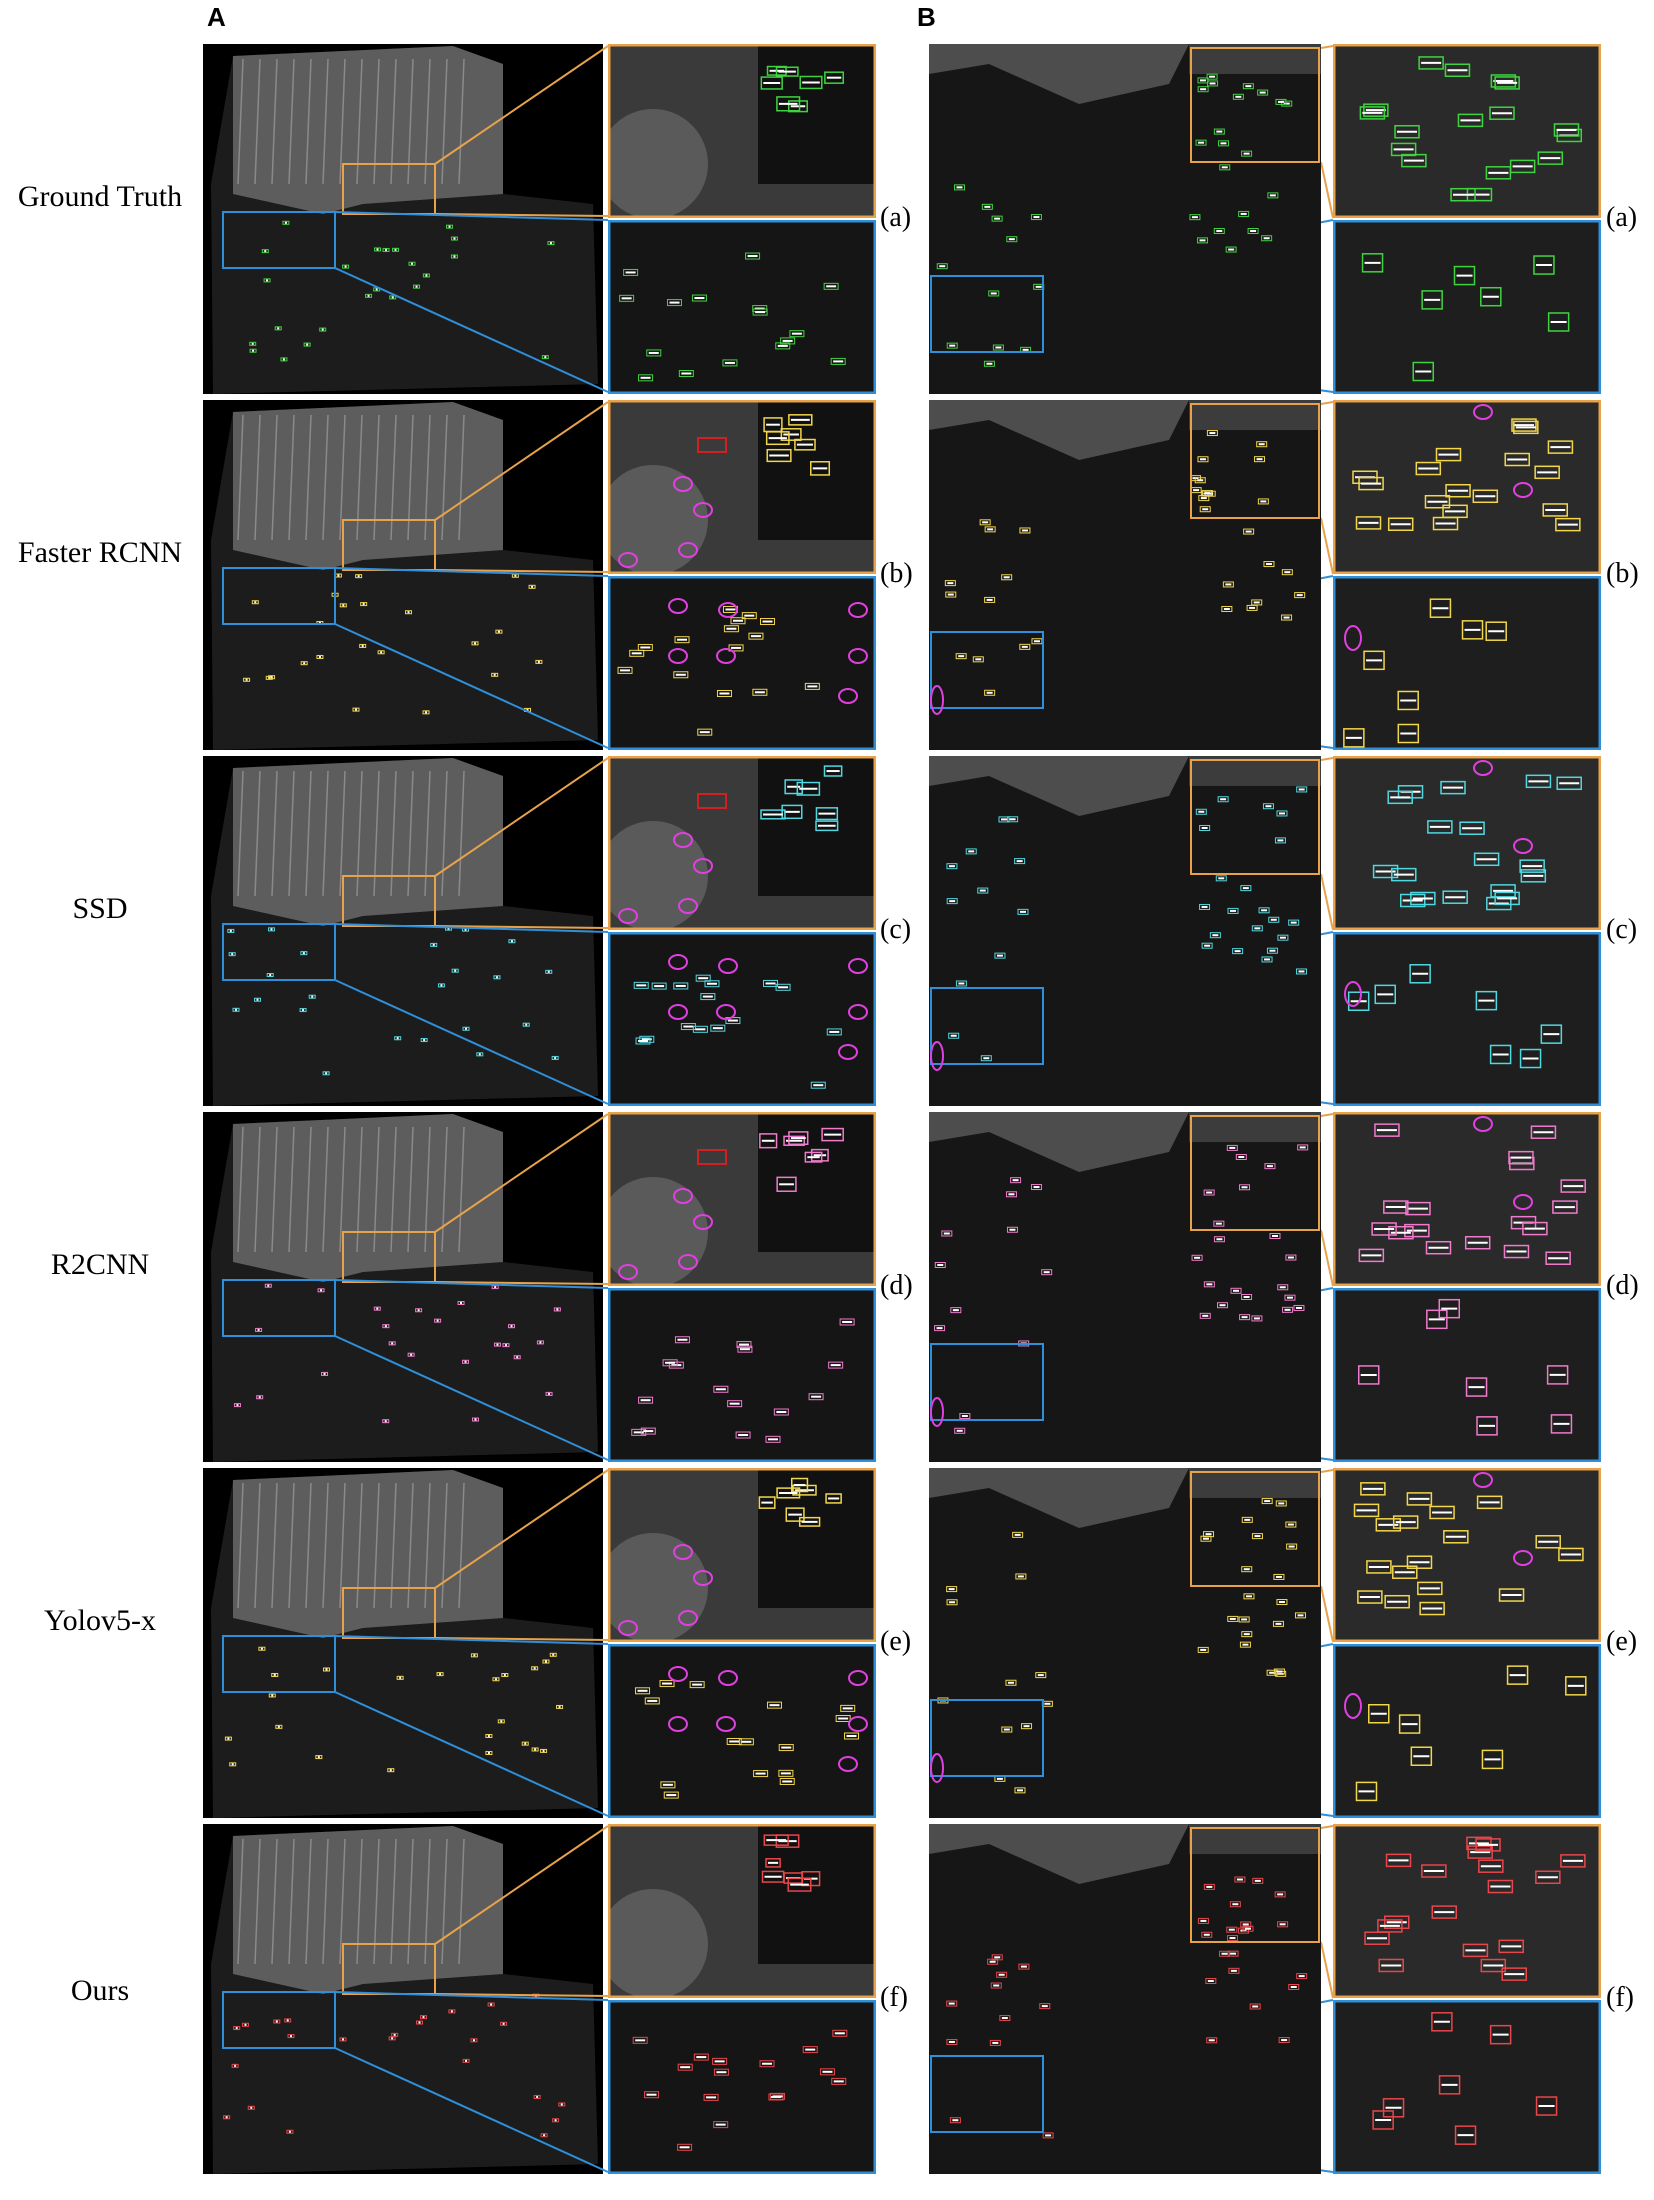 The height and width of the screenshot is (2200, 1654). Describe the element at coordinates (279, 952) in the screenshot. I see `zoom-region-blue` at that location.